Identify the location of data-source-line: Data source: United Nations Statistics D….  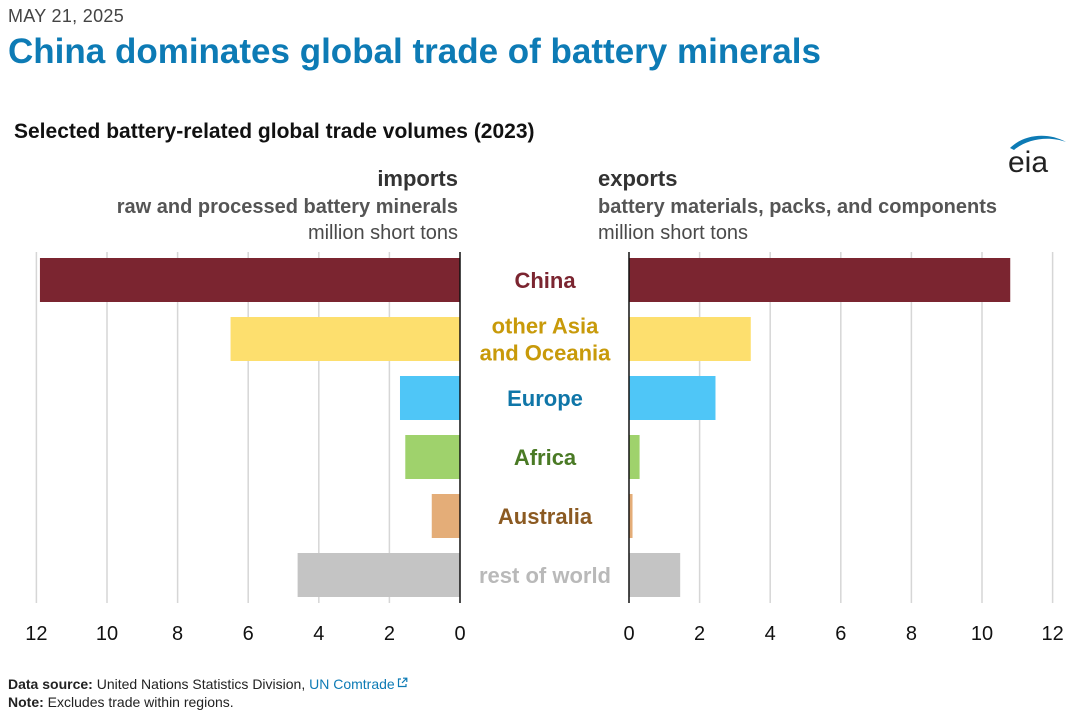
(208, 684).